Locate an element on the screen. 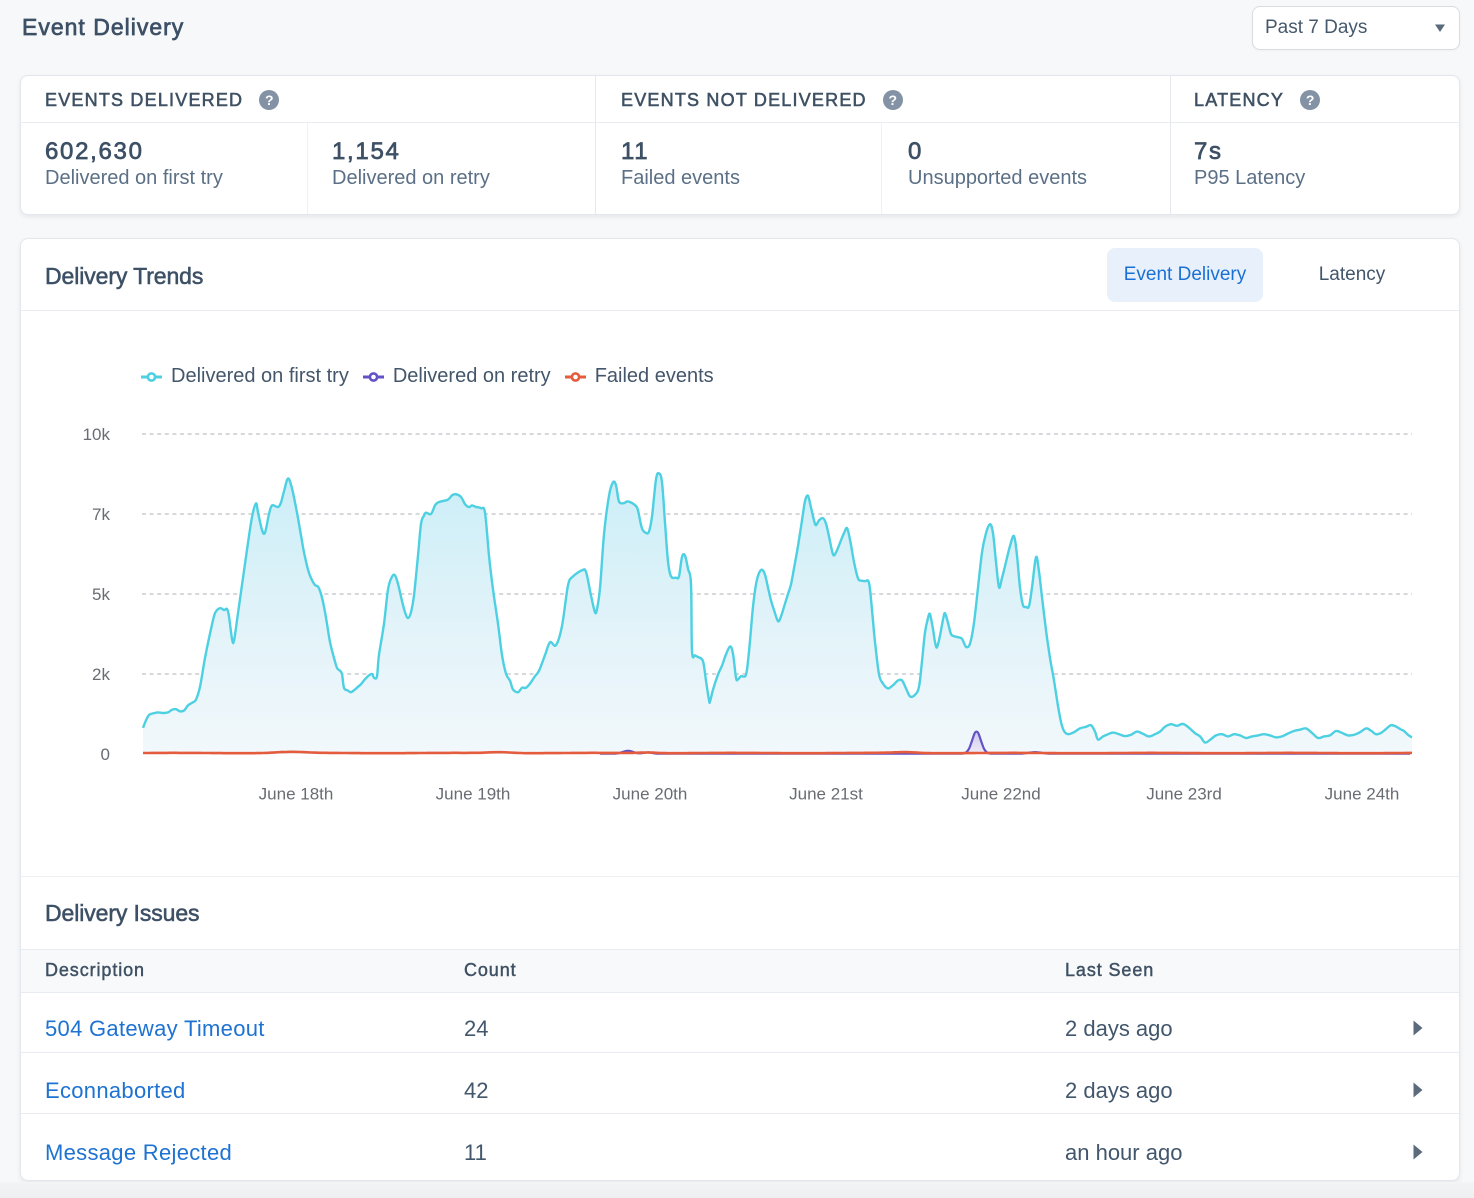 The width and height of the screenshot is (1474, 1198). svg-text: June 20th is located at coordinates (650, 794).